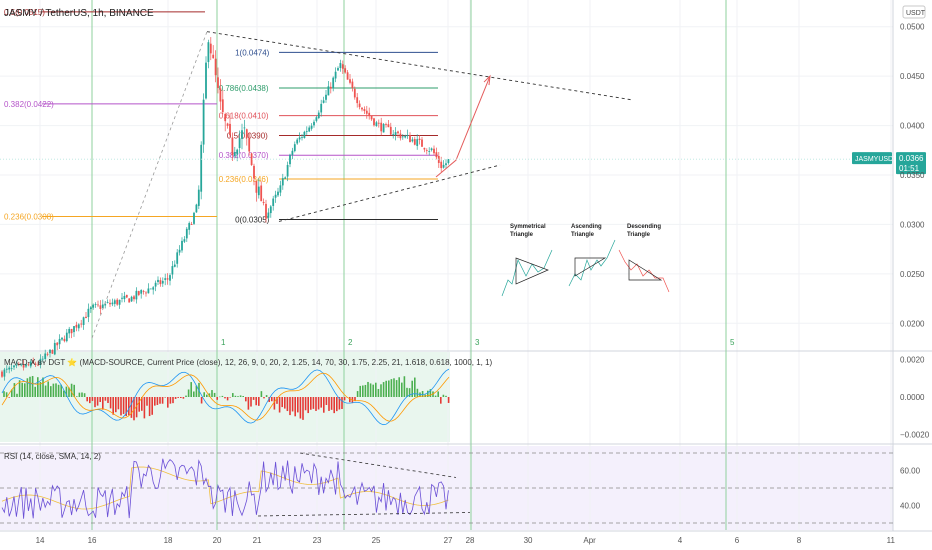  Describe the element at coordinates (477, 342) in the screenshot. I see `cycle-label: 3` at that location.